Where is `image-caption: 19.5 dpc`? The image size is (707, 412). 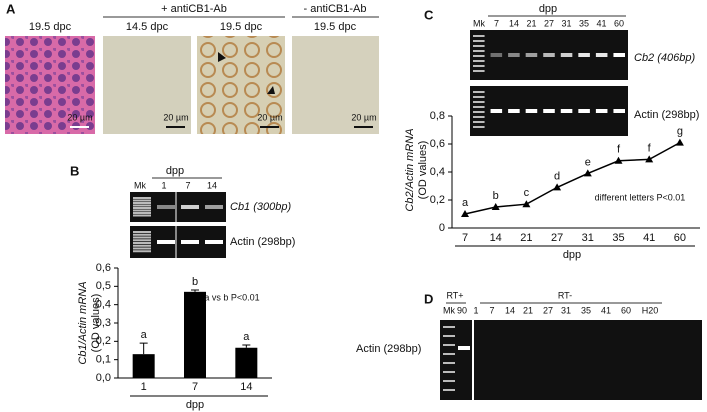 image-caption: 19.5 dpc is located at coordinates (50, 27).